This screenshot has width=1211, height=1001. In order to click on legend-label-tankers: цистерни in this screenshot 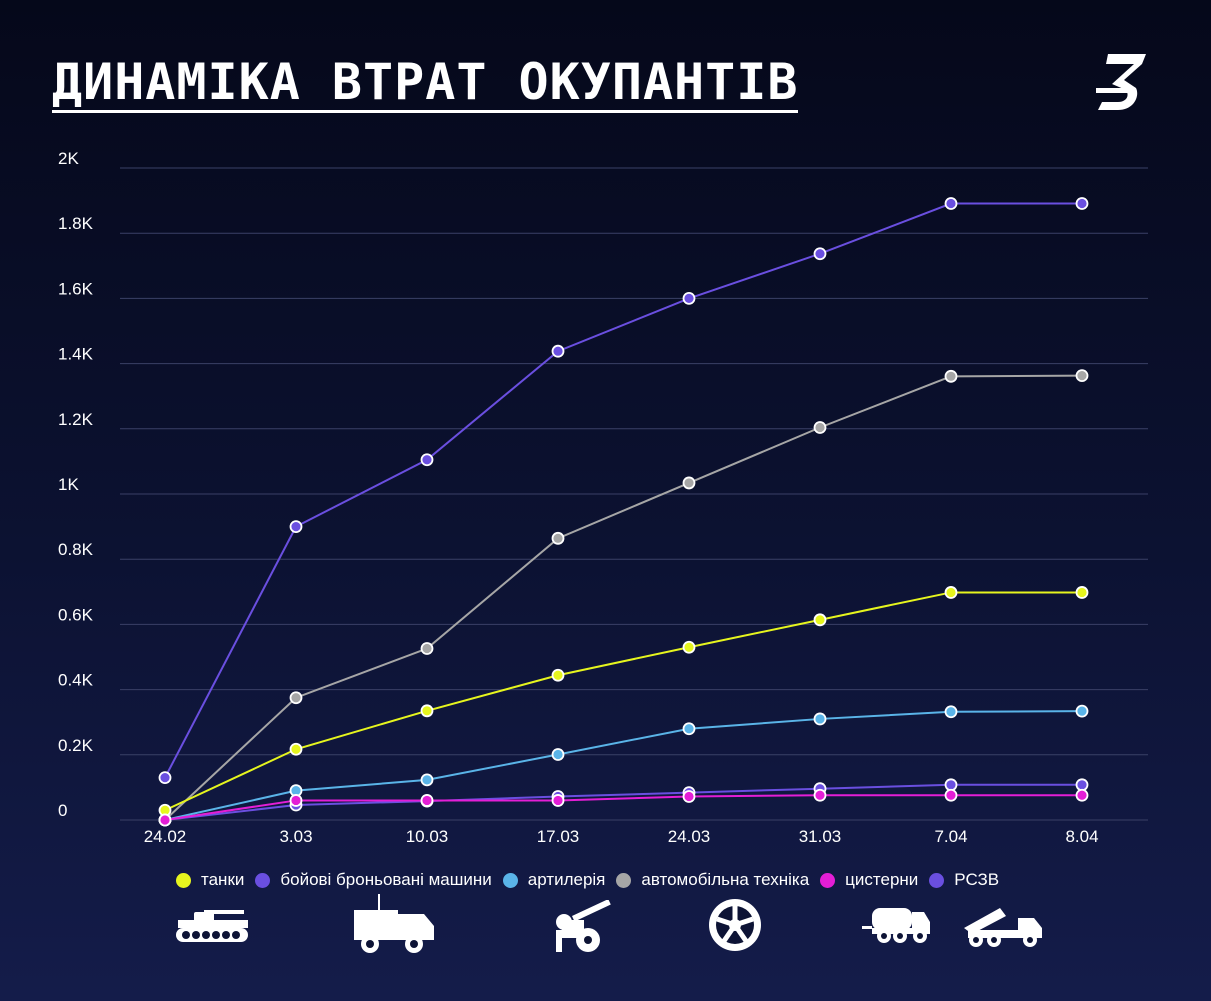, I will do `click(882, 879)`.